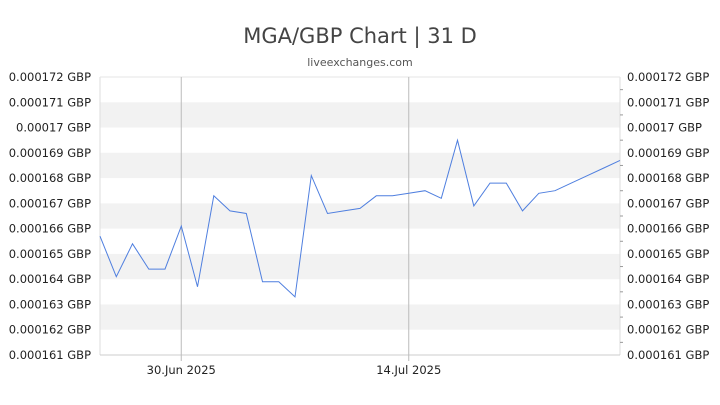  Describe the element at coordinates (668, 229) in the screenshot. I see `y-tick-label-right: 0.000166 GBP` at that location.